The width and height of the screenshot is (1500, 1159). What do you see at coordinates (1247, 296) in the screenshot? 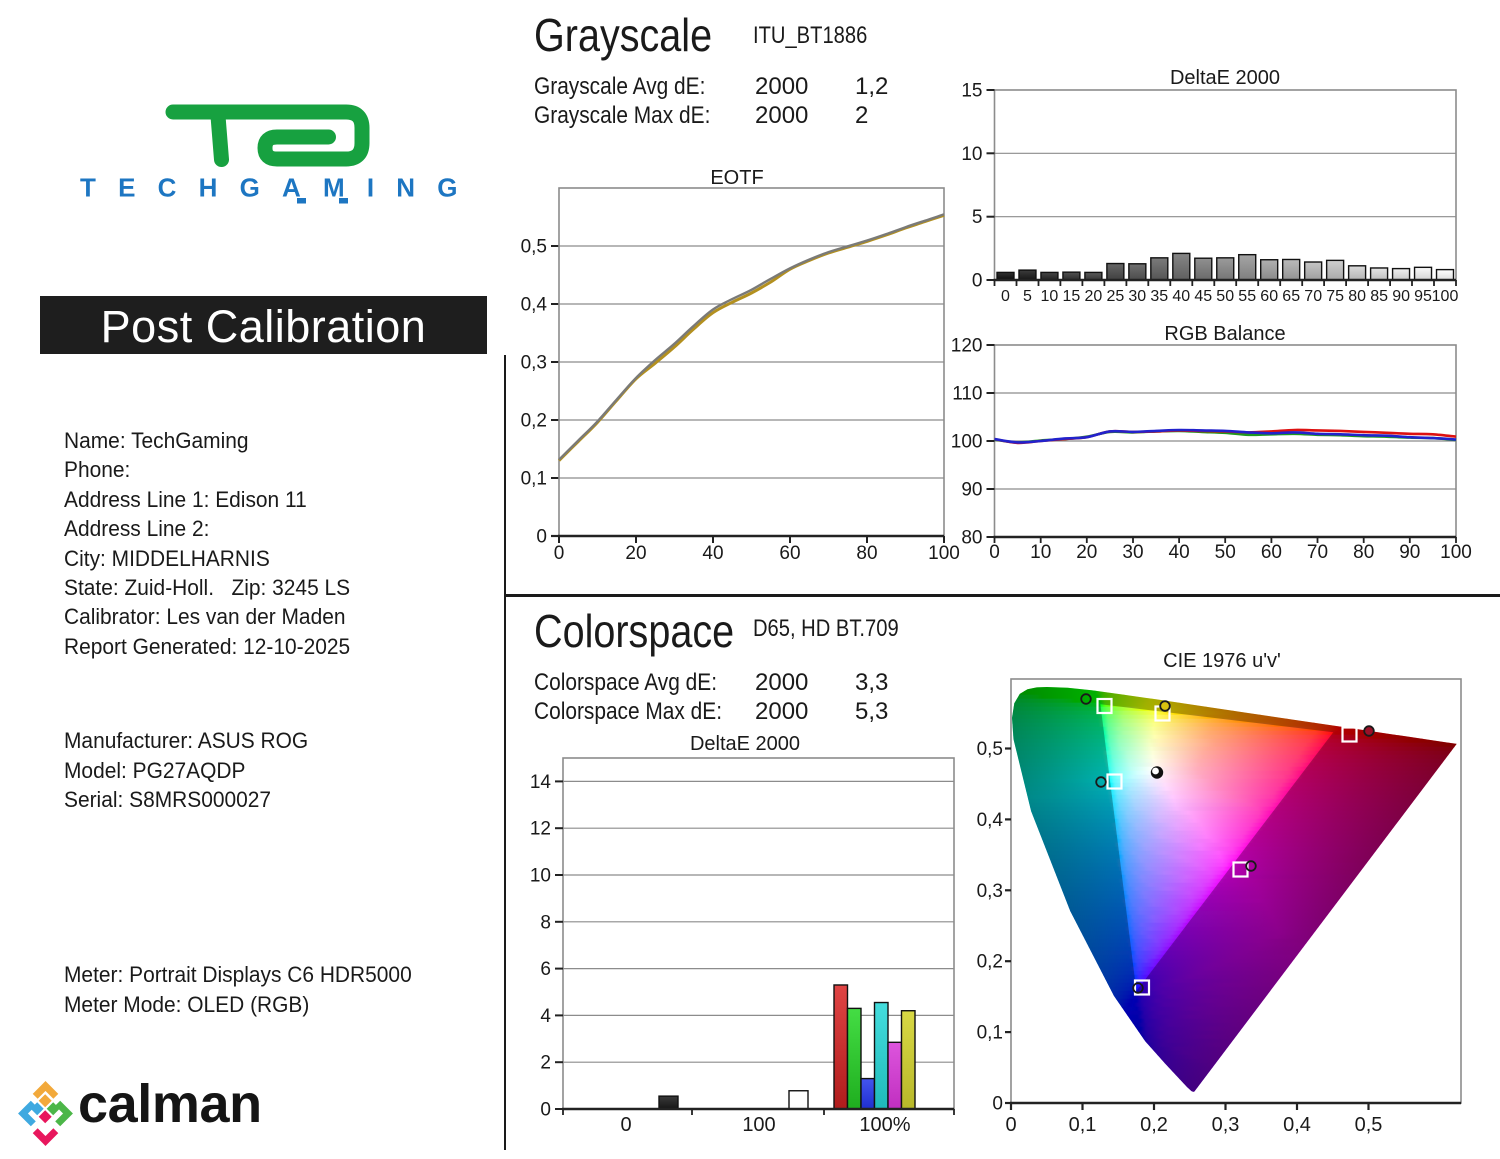
I see `svg-text: 55` at bounding box center [1247, 296].